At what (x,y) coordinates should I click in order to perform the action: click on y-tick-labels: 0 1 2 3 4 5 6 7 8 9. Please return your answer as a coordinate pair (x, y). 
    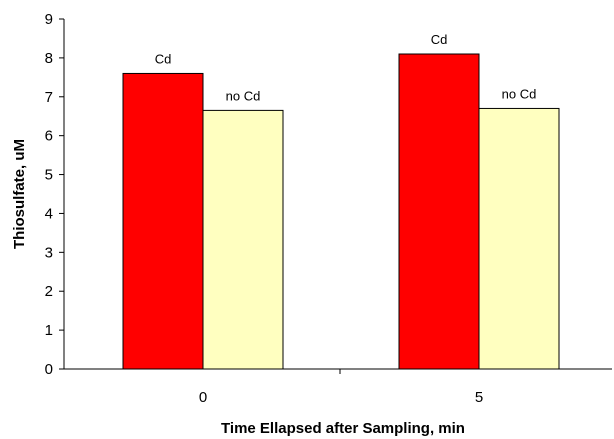
    Looking at the image, I should click on (49, 194).